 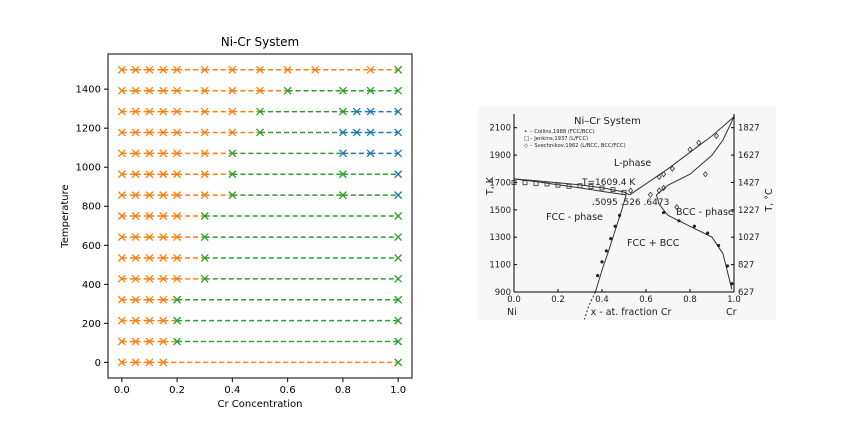 I want to click on kelvin-tick-label: 1500, so click(x=500, y=211).